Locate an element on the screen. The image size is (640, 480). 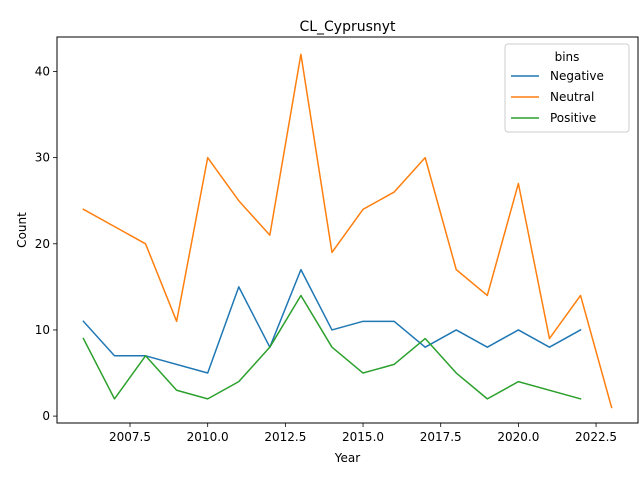
legend: bins Negative Neutral Positive is located at coordinates (567, 88).